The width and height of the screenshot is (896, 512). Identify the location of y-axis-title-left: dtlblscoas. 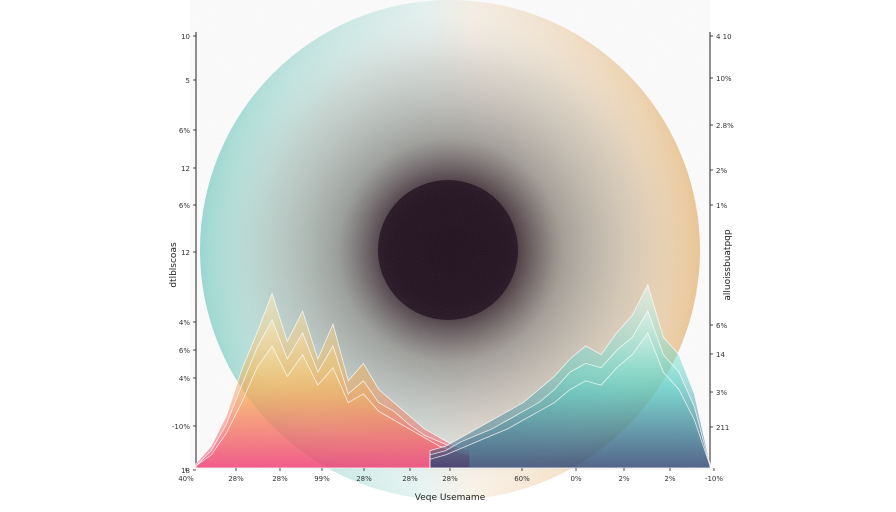
(174, 265).